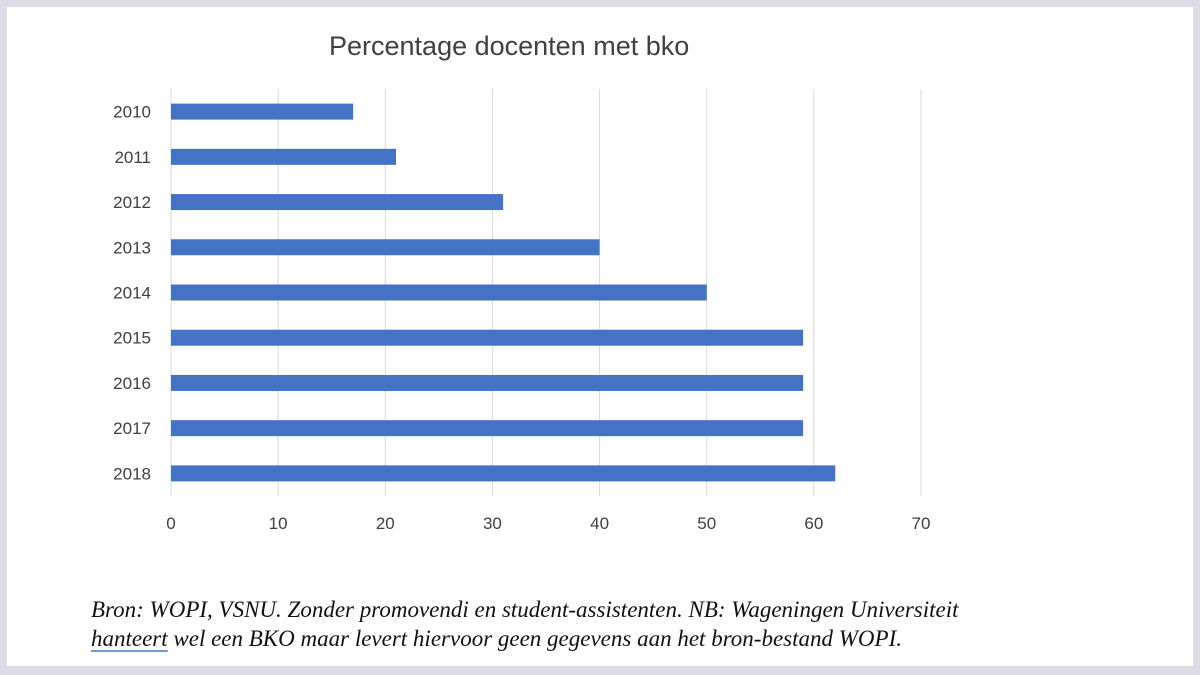 The width and height of the screenshot is (1200, 675). I want to click on bar-2015, so click(487, 337).